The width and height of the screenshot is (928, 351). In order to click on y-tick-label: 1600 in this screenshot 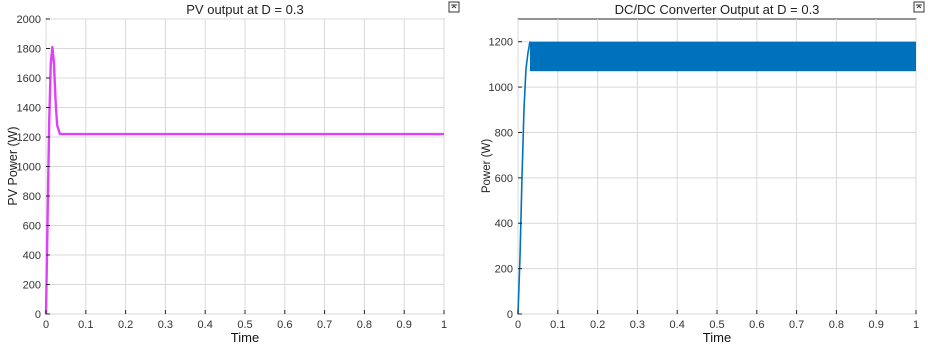, I will do `click(29, 79)`.